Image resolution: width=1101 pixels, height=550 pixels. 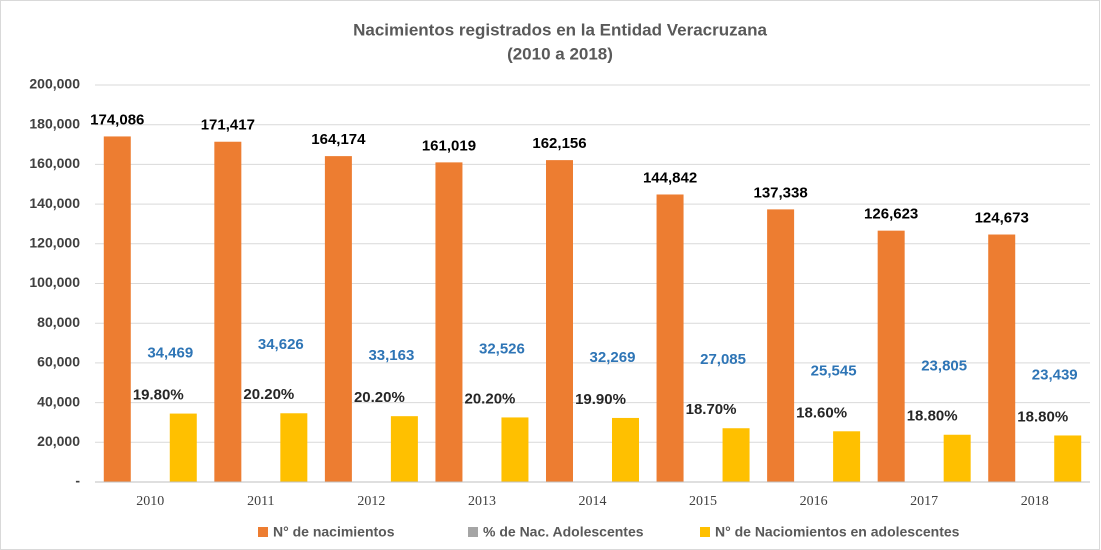 I want to click on data-label: 144,842, so click(x=670, y=177).